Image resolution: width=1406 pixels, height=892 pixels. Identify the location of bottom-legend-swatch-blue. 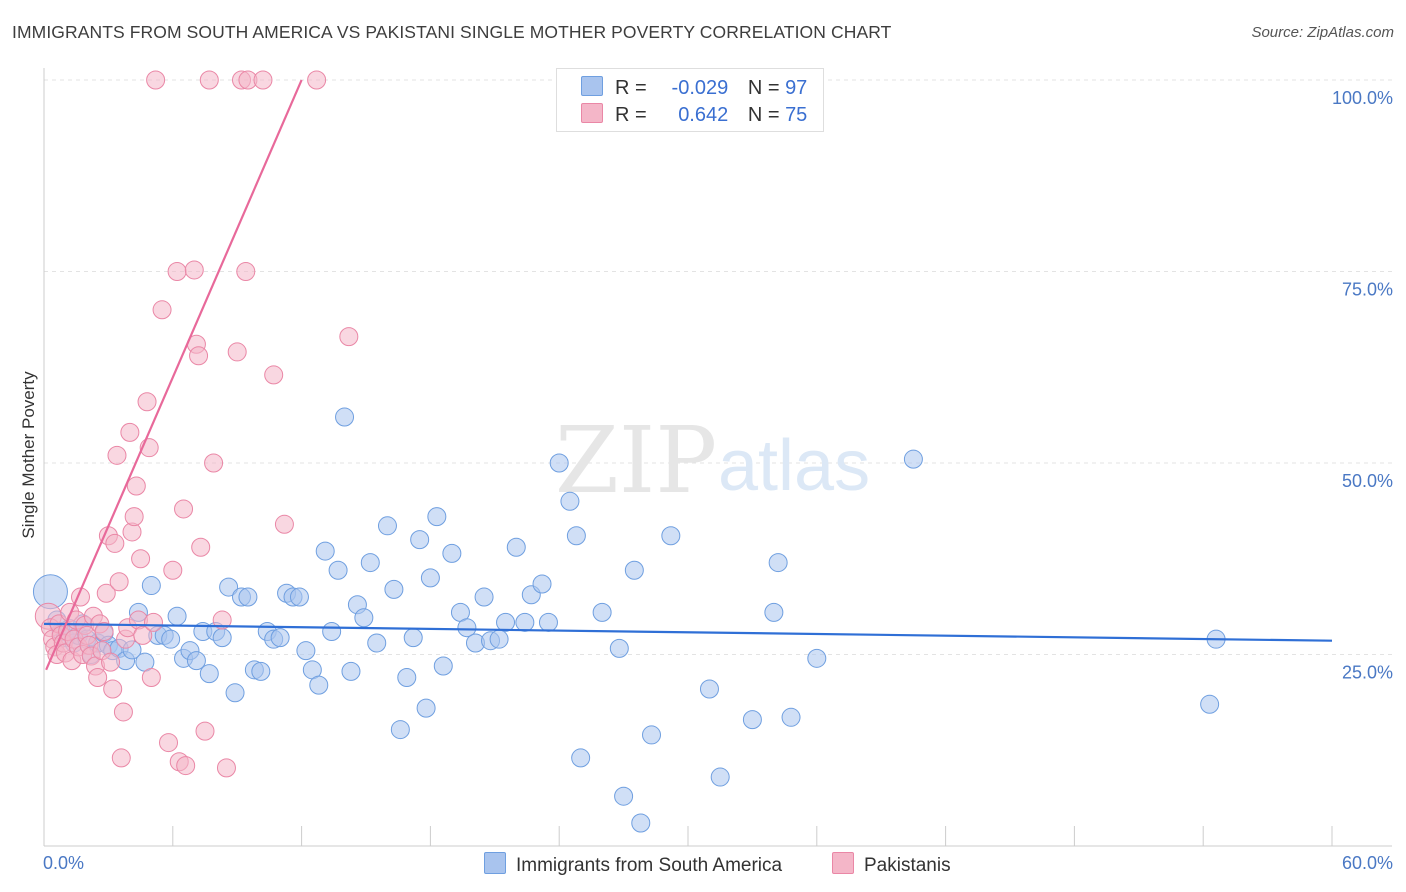
(495, 863).